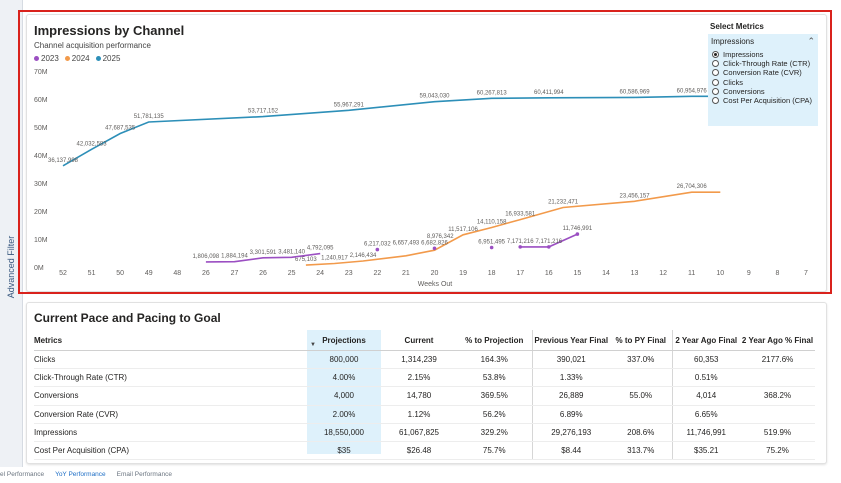 The height and width of the screenshot is (483, 841). I want to click on x-tick-label: 22, so click(377, 273).